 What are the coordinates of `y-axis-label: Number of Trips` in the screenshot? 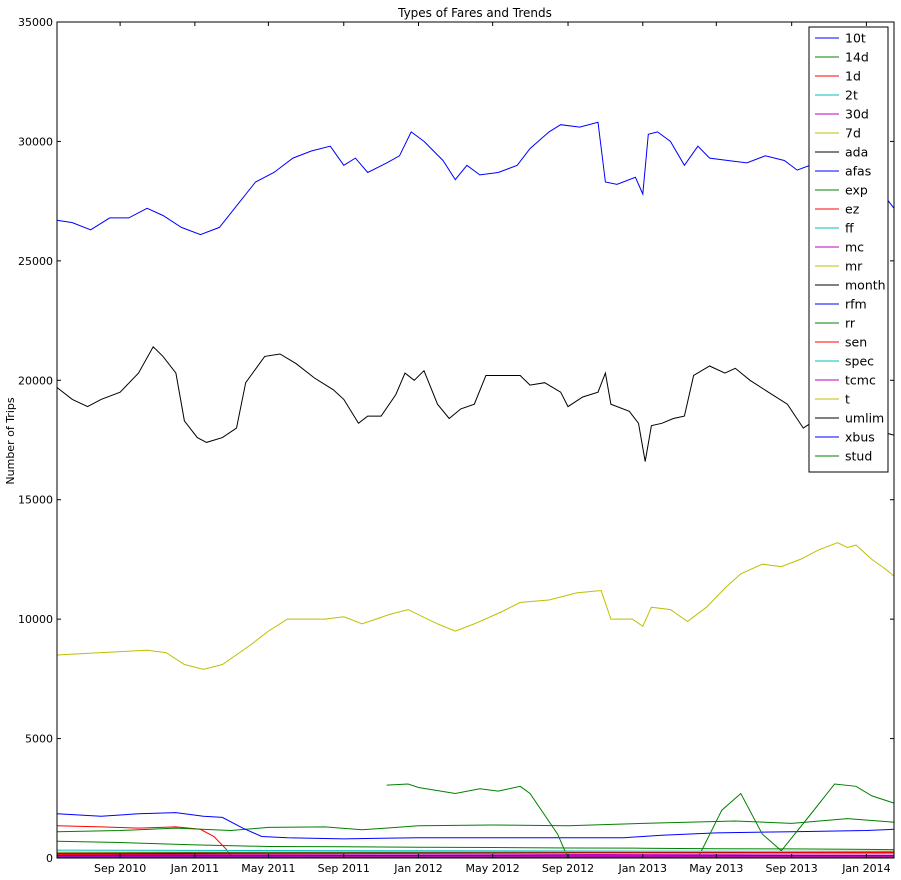 It's located at (10, 440).